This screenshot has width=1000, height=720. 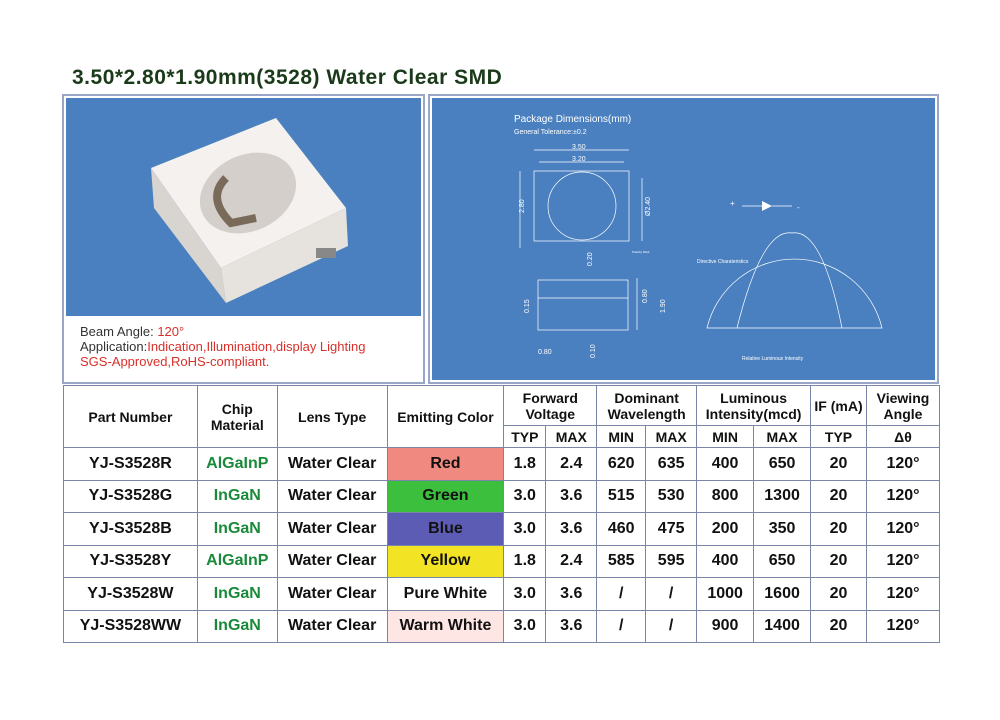 What do you see at coordinates (550, 132) in the screenshot?
I see `tolerance: General Tolerance:±0.2` at bounding box center [550, 132].